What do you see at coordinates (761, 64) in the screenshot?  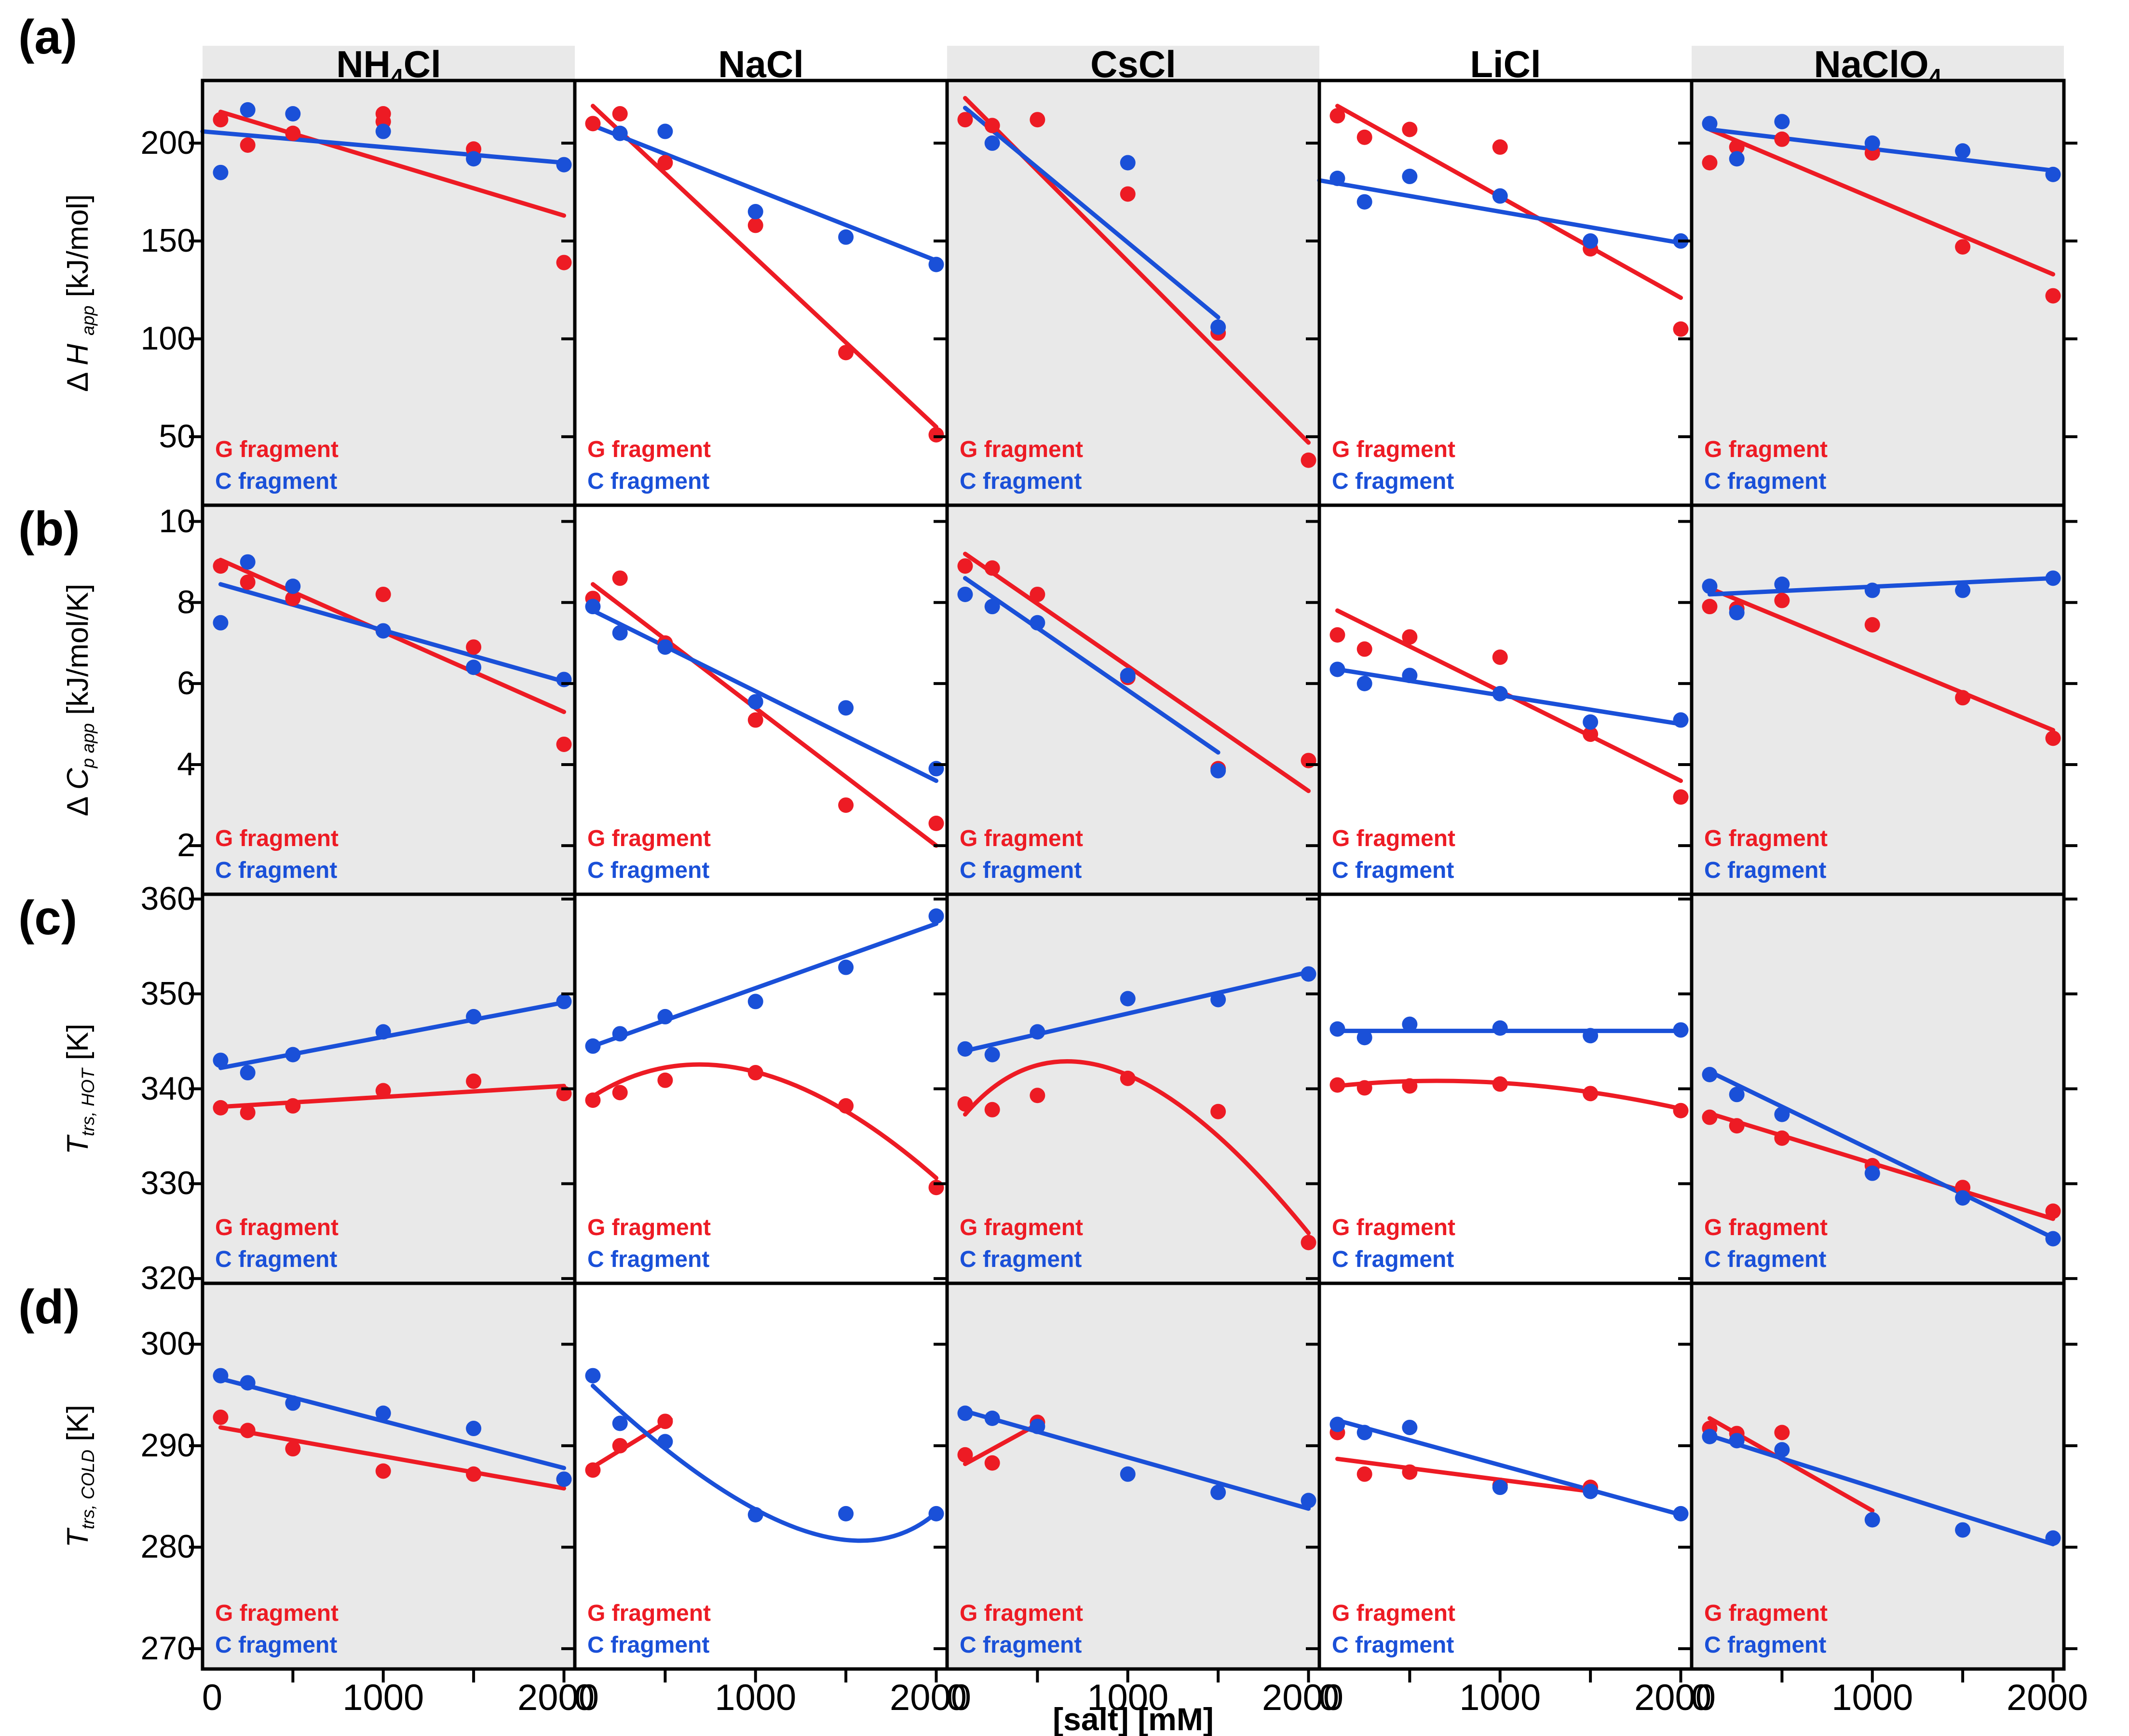 I see `column-header-NaCl: NaCl` at bounding box center [761, 64].